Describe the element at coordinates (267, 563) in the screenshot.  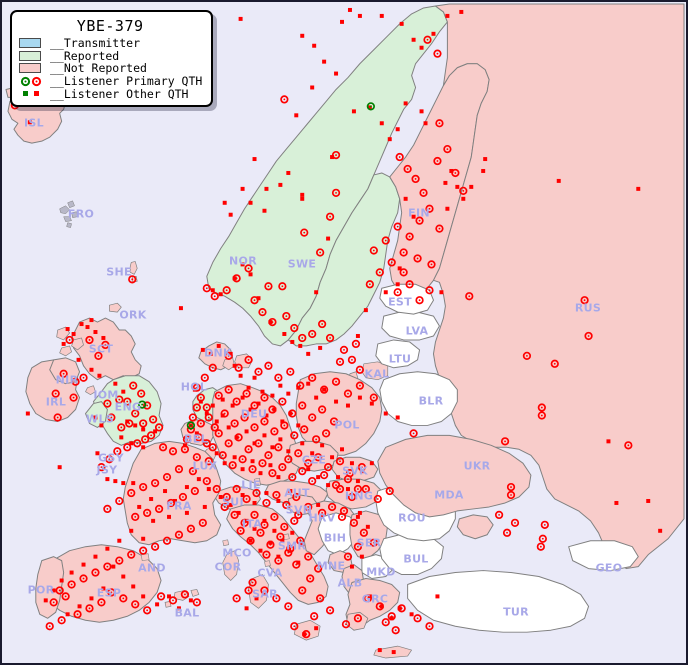
I see `country-vatican` at that location.